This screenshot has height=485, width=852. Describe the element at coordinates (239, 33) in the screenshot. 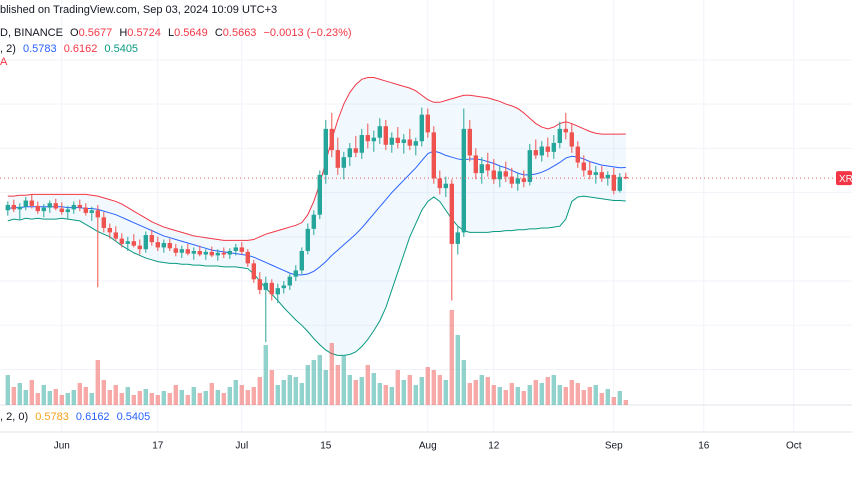

I see `value: 0.5663` at that location.